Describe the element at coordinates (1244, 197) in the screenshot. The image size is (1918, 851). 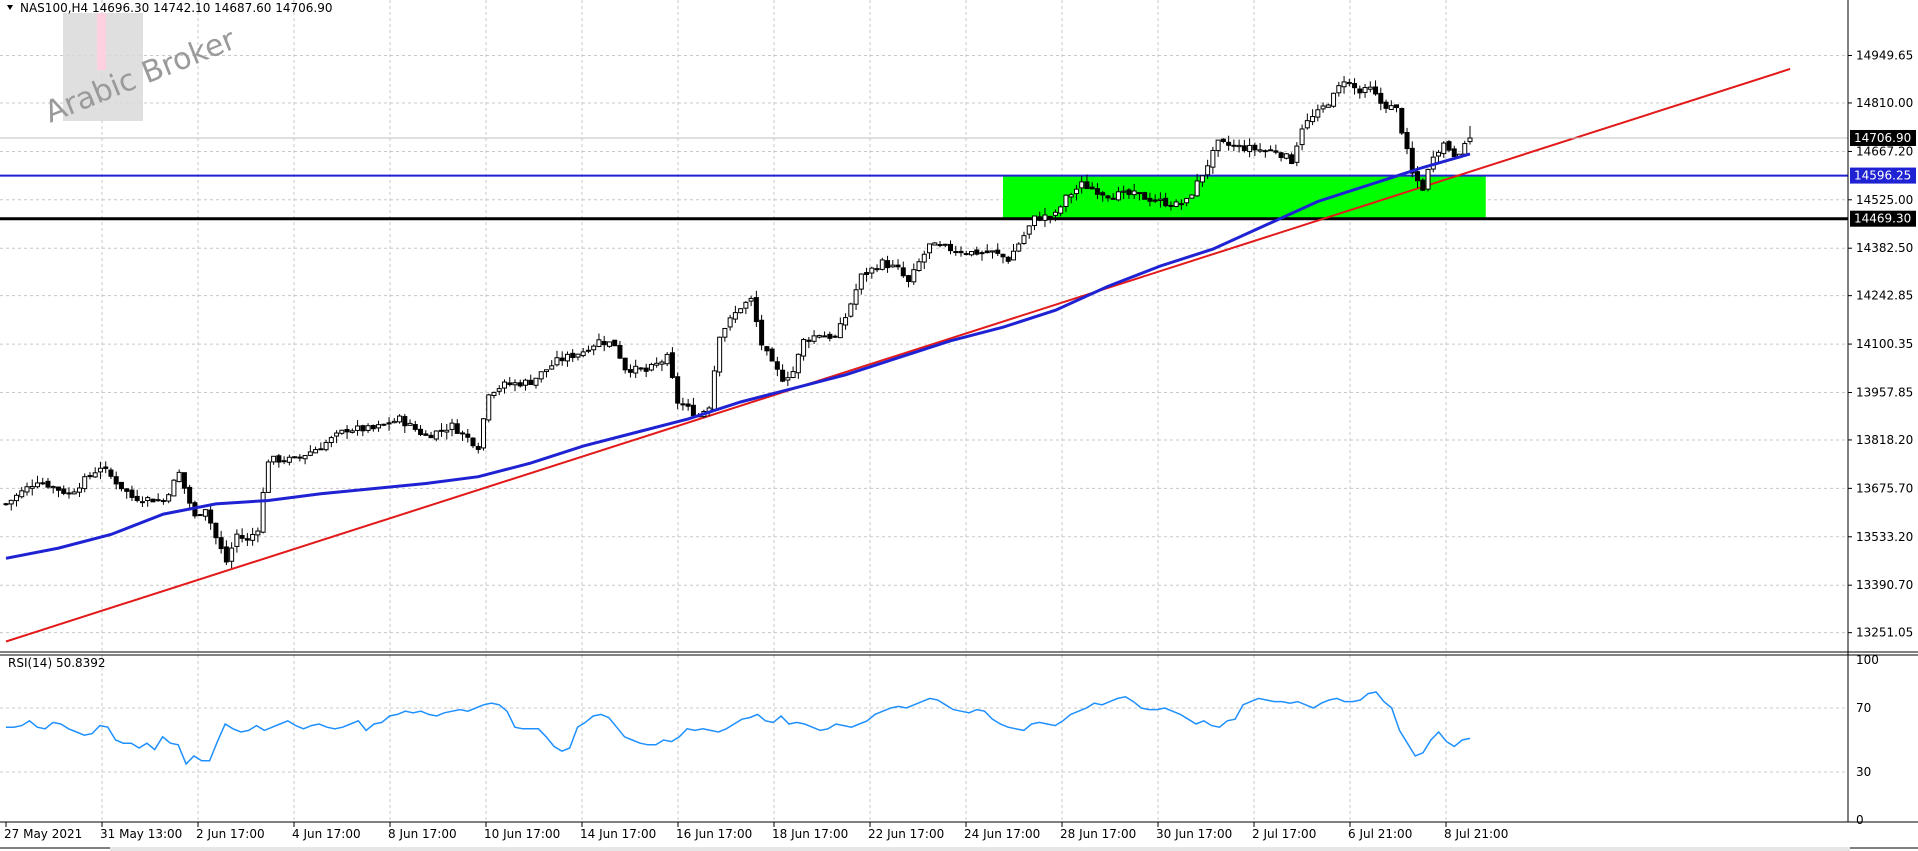
I see `support-zone` at that location.